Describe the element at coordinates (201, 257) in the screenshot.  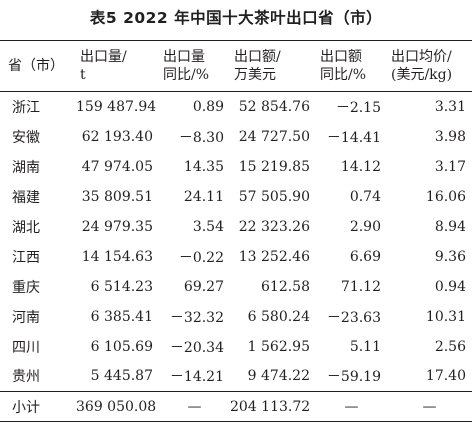
I see `value-cell: －0.22` at that location.